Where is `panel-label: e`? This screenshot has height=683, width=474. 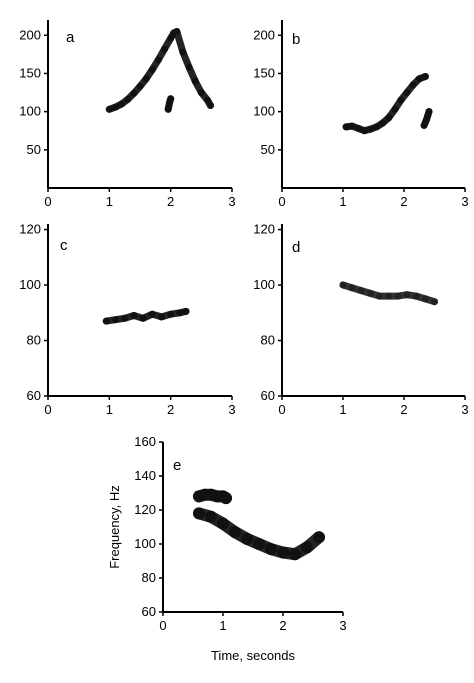
panel-label: e is located at coordinates (177, 465).